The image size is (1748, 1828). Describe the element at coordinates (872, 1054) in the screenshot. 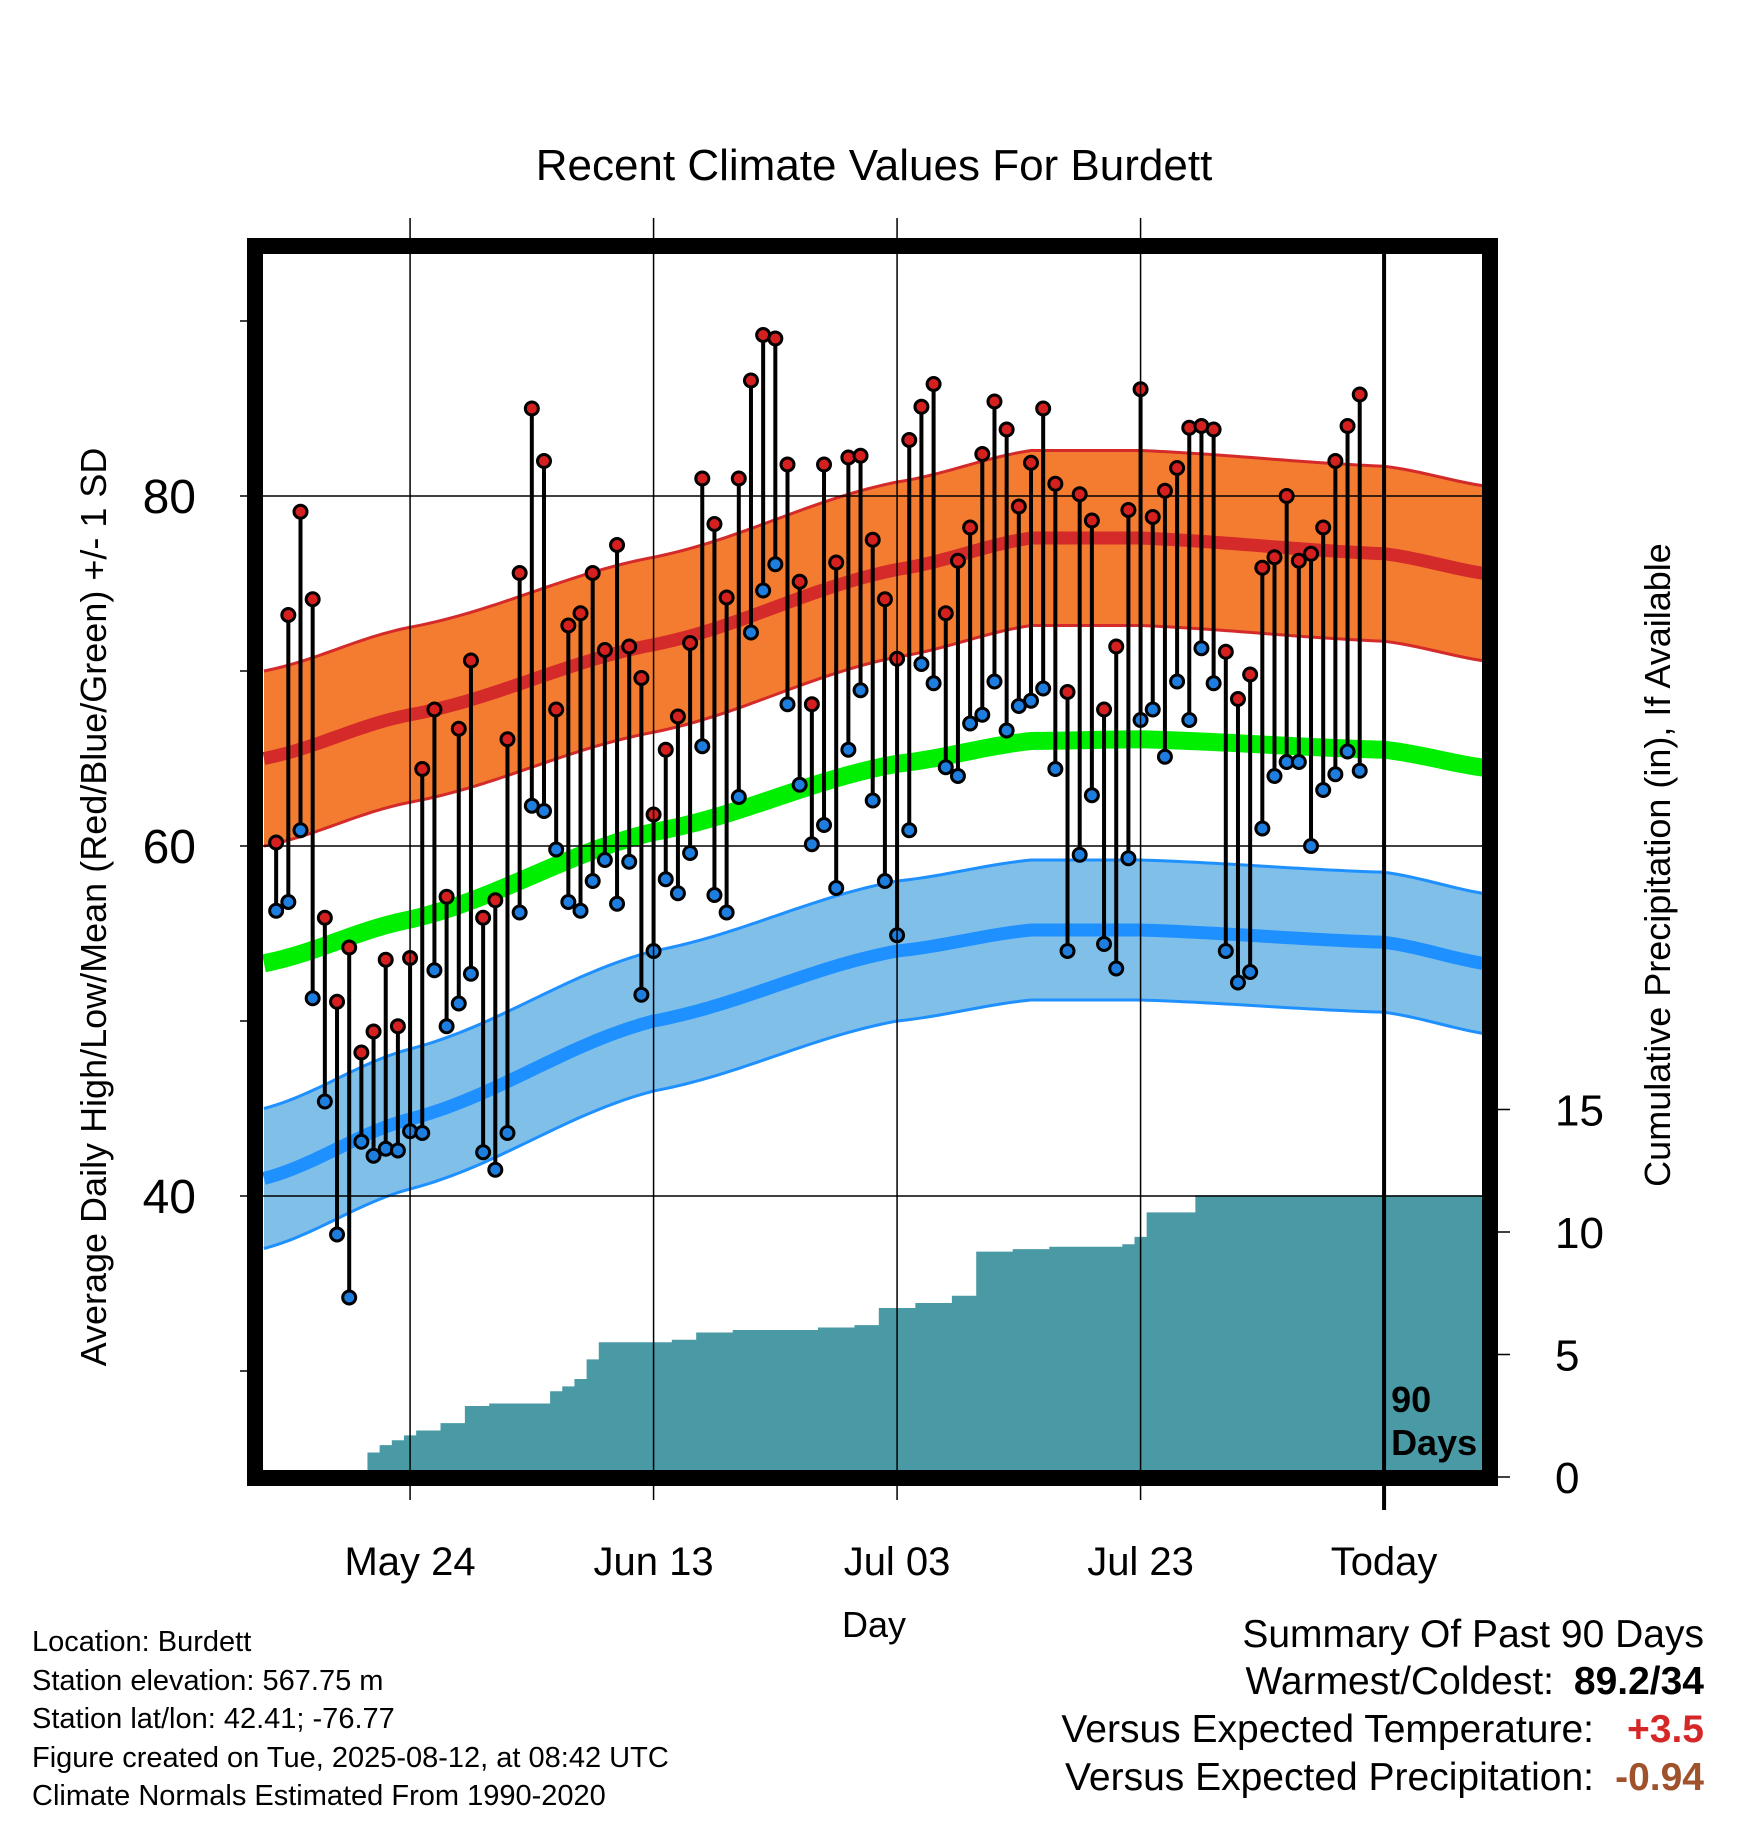

I see `normal-low-line` at that location.